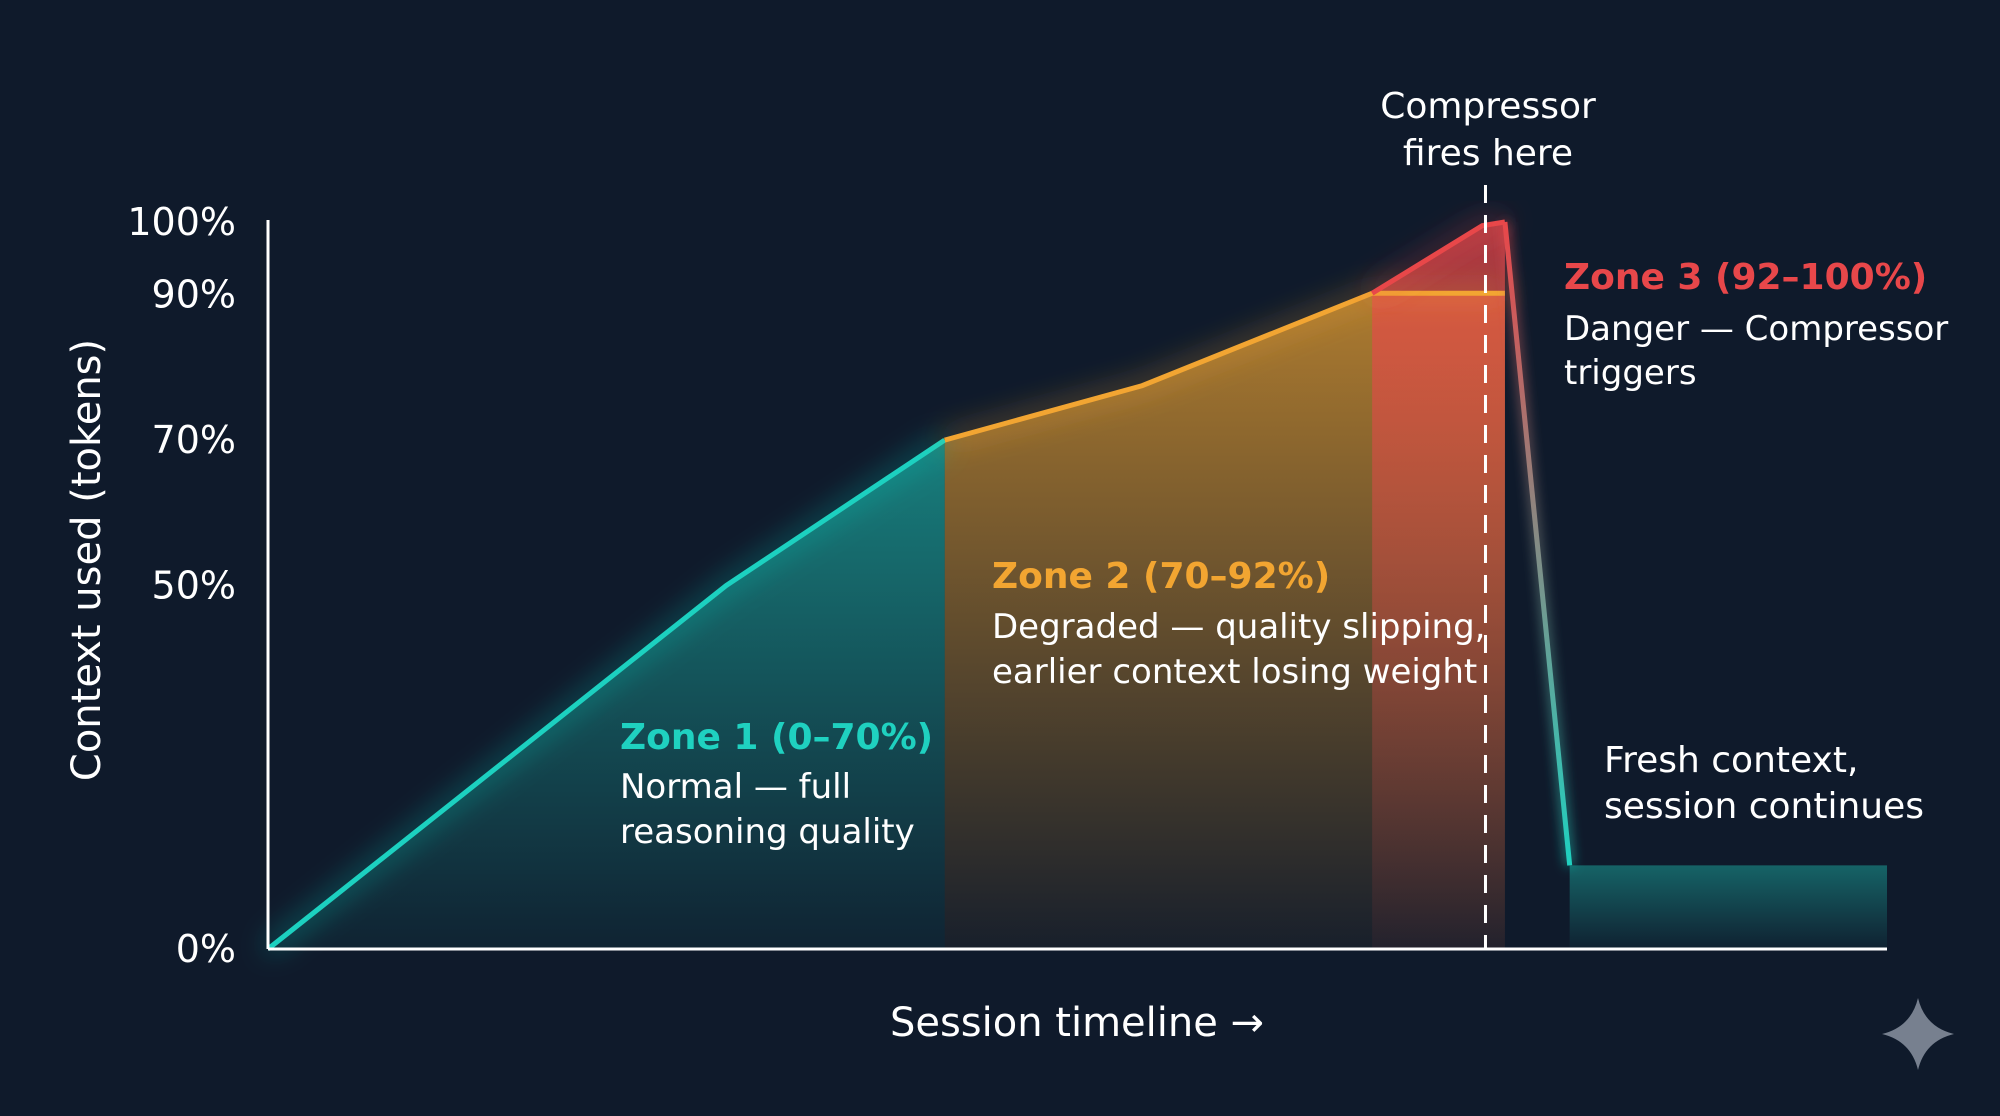  Describe the element at coordinates (1488, 153) in the screenshot. I see `compressor-label-line2: fires here` at that location.